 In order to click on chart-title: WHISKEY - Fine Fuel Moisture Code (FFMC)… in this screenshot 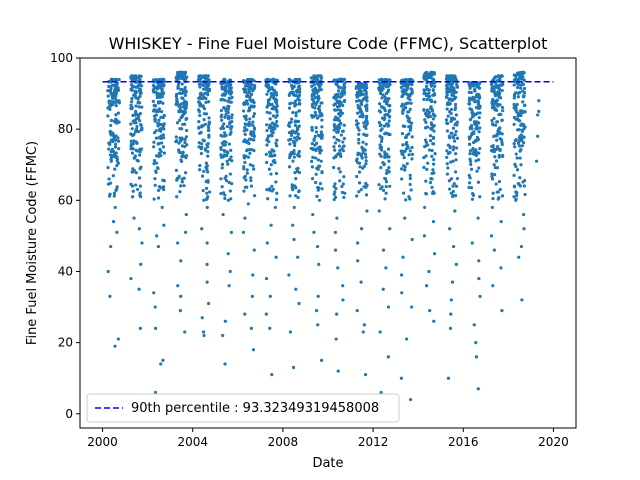, I will do `click(328, 43)`.